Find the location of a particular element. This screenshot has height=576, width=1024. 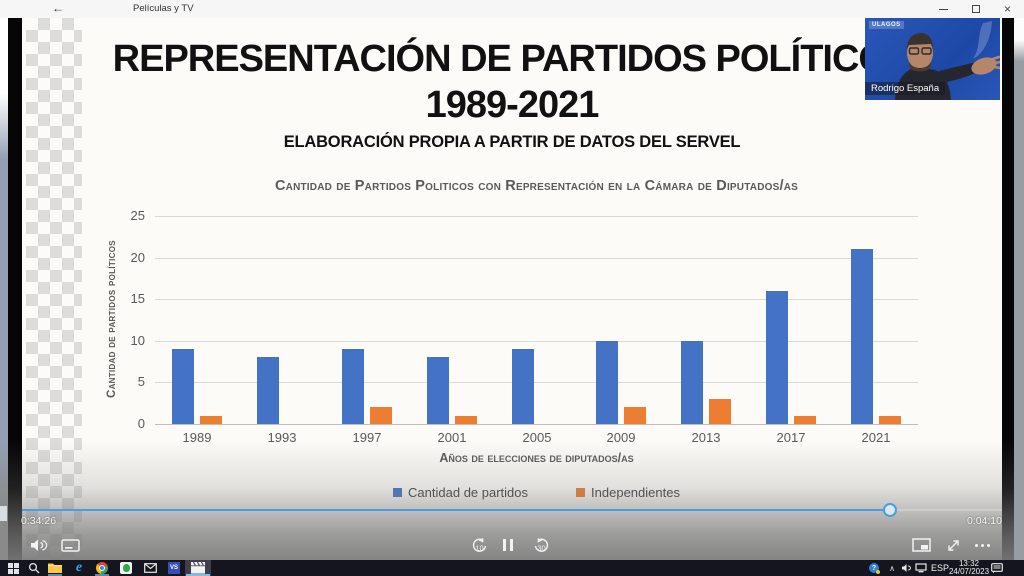

elapsed-time: 0:34:26 is located at coordinates (39, 521).